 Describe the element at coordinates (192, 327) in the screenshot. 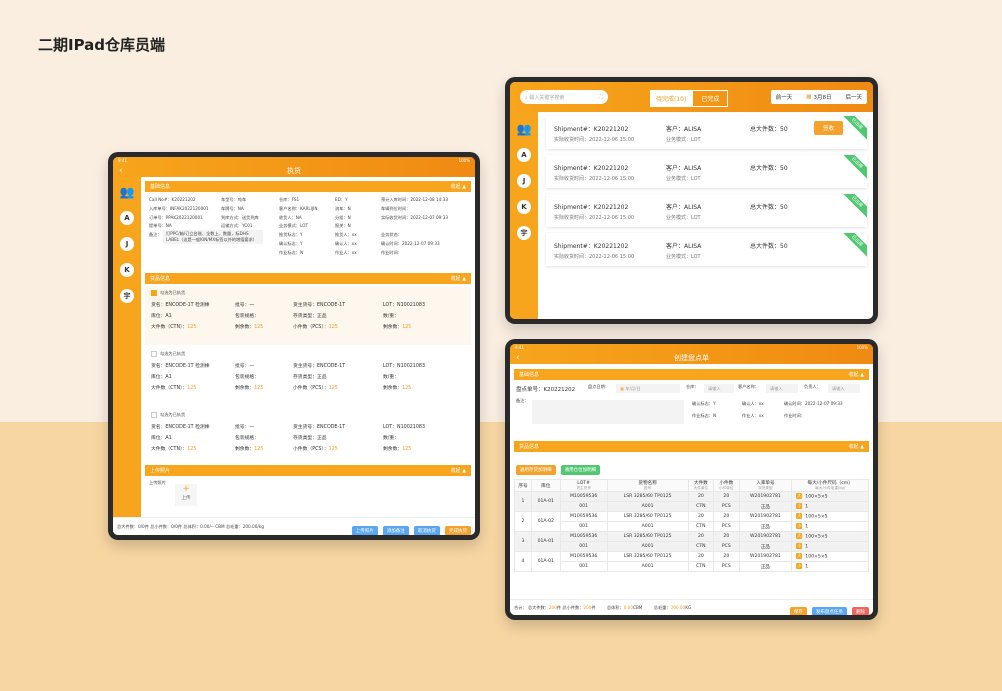

I see `qty-value: 125` at that location.